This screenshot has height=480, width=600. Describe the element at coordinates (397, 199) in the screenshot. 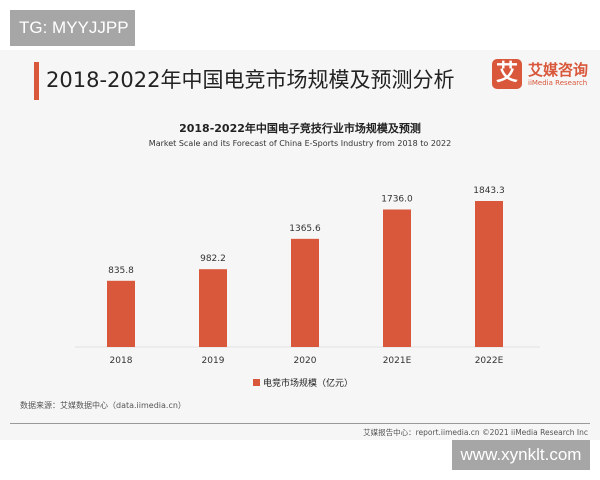

I see `value-label: 1736.0` at that location.